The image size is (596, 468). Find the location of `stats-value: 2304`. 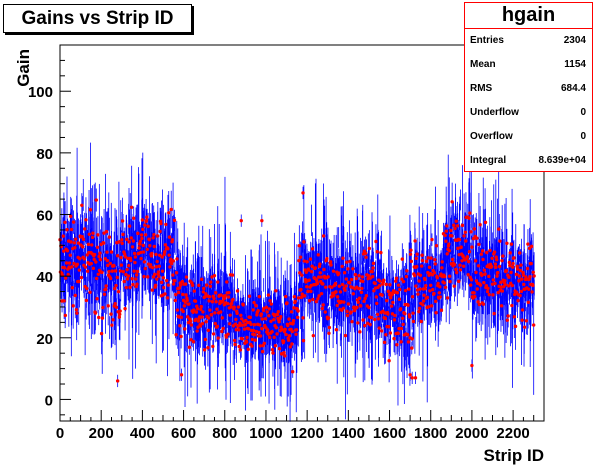

stats-value: 2304 is located at coordinates (574, 40).